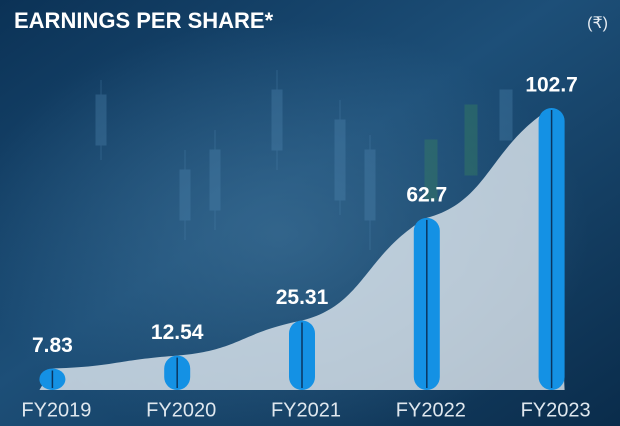 This screenshot has height=426, width=620. Describe the element at coordinates (181, 410) in the screenshot. I see `x-tick-label: FY2020` at that location.